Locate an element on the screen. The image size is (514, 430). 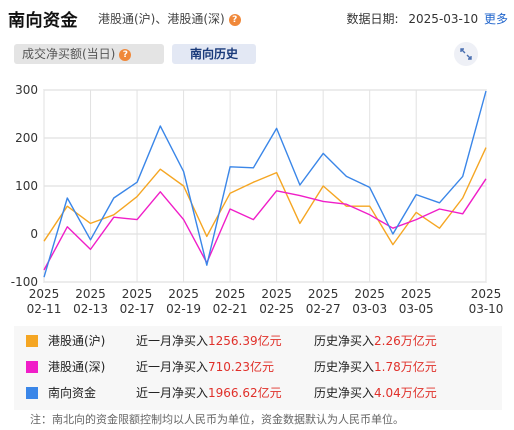
legend-row-total: 南向资金 近一月净买入1966.62亿元 历史净买入4.04万亿元 is located at coordinates (258, 393).